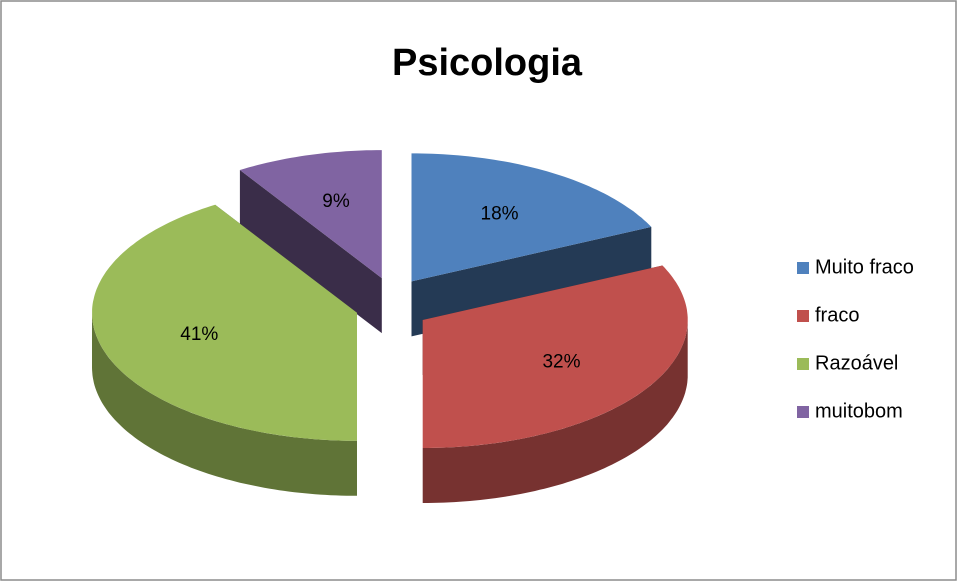 The height and width of the screenshot is (581, 957). I want to click on data-label: 41%, so click(199, 334).